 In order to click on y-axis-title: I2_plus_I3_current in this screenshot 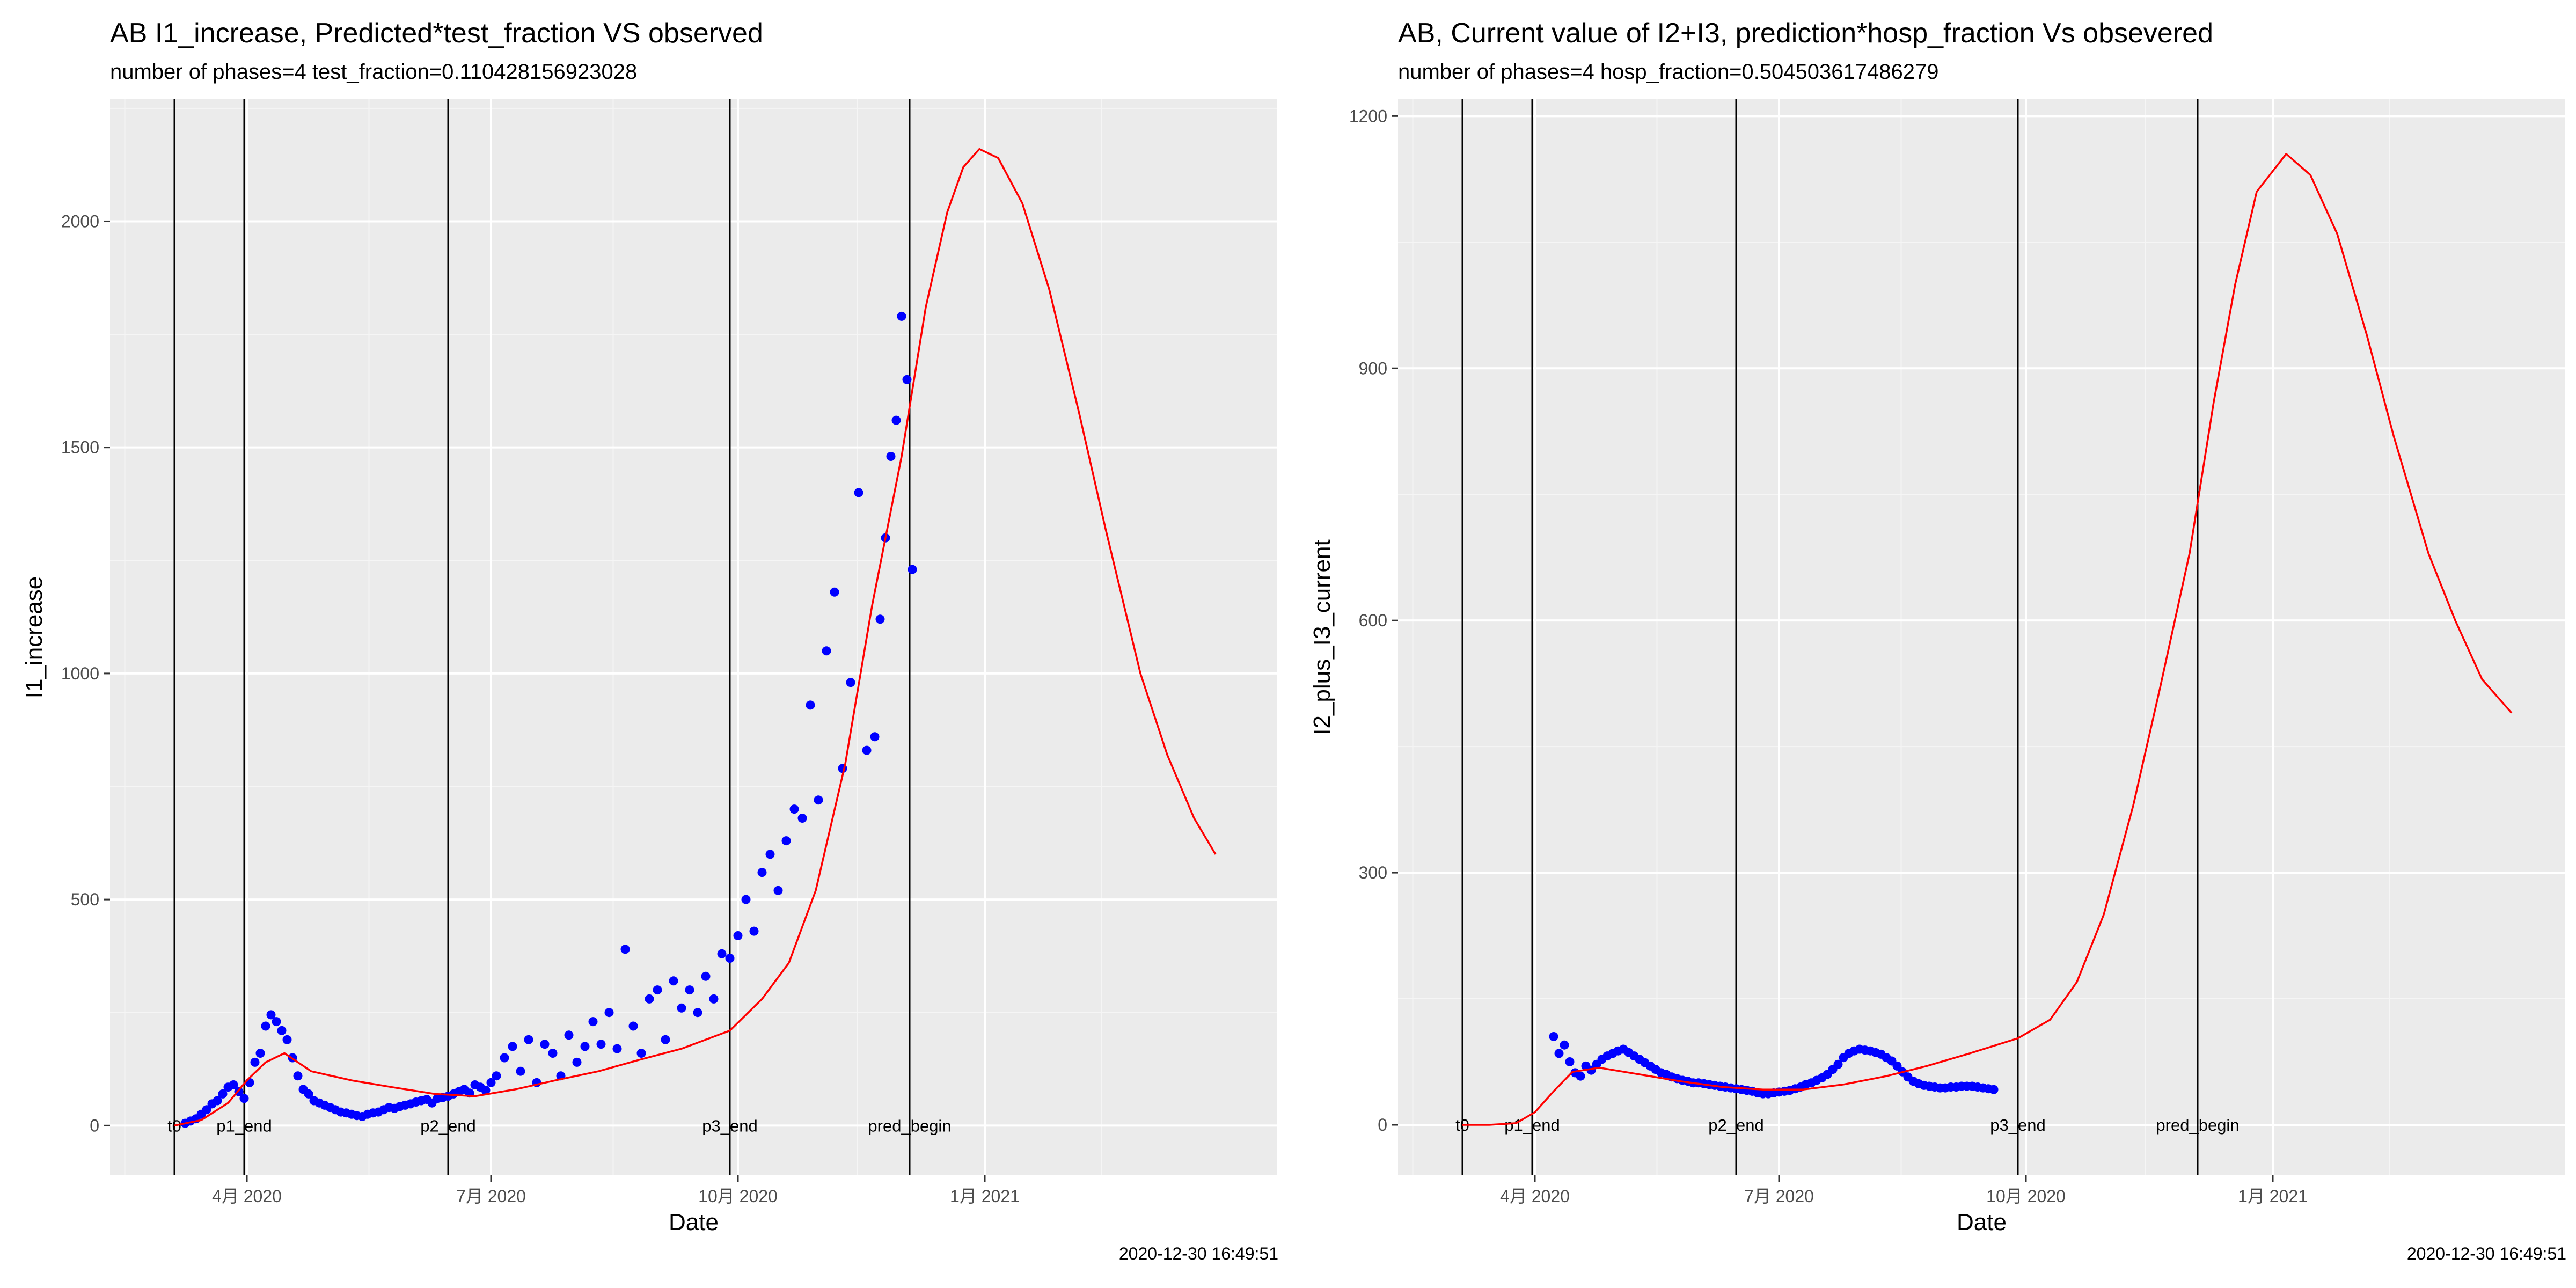, I will do `click(1322, 637)`.